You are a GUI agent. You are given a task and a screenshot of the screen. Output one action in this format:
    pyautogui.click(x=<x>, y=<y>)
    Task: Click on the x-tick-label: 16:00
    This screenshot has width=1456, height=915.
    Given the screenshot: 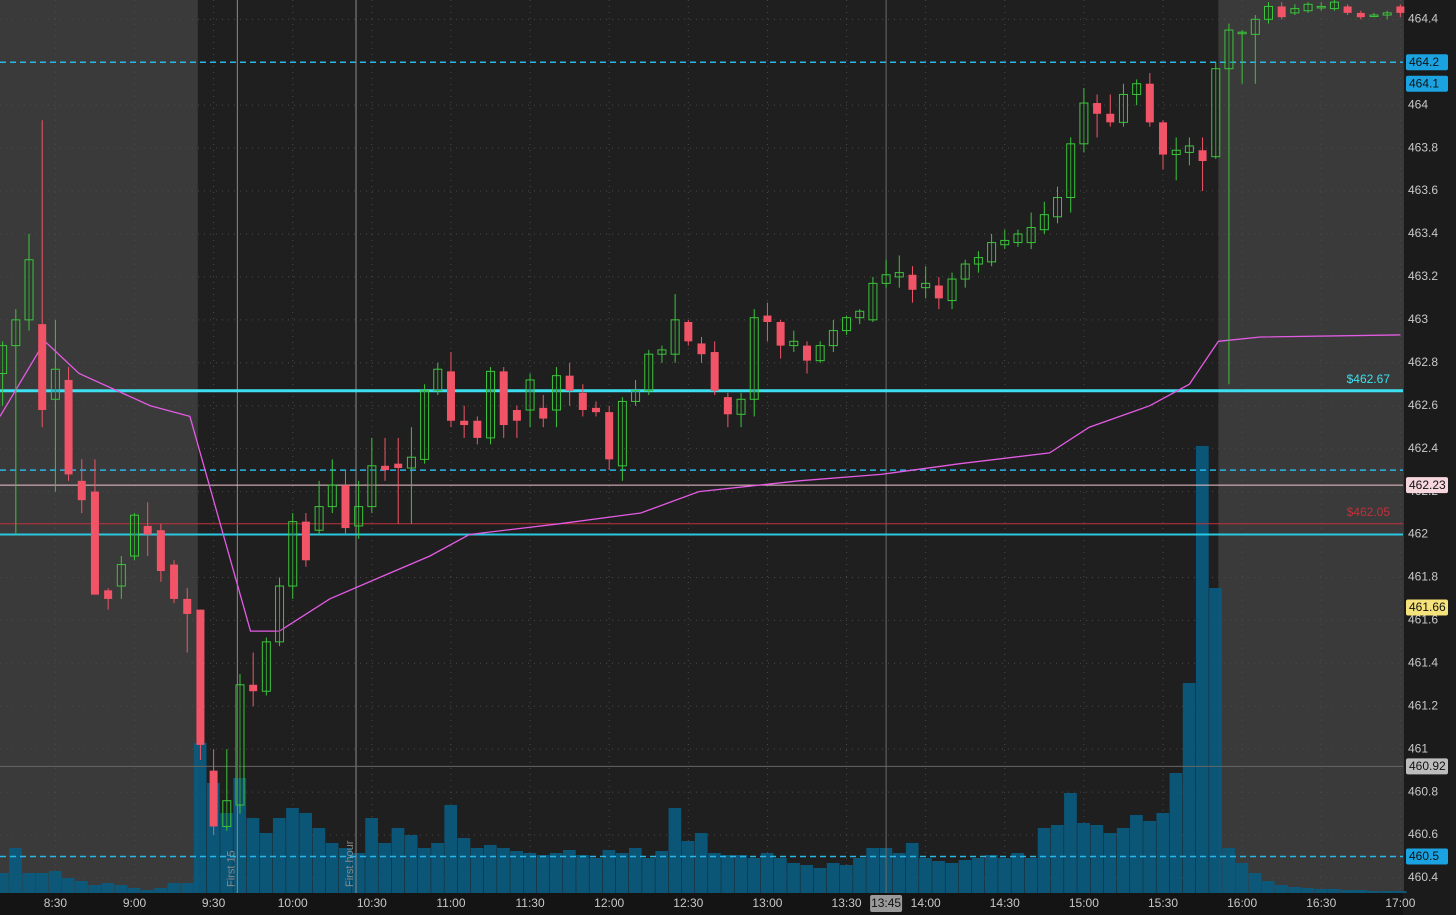 What is the action you would take?
    pyautogui.click(x=1242, y=903)
    